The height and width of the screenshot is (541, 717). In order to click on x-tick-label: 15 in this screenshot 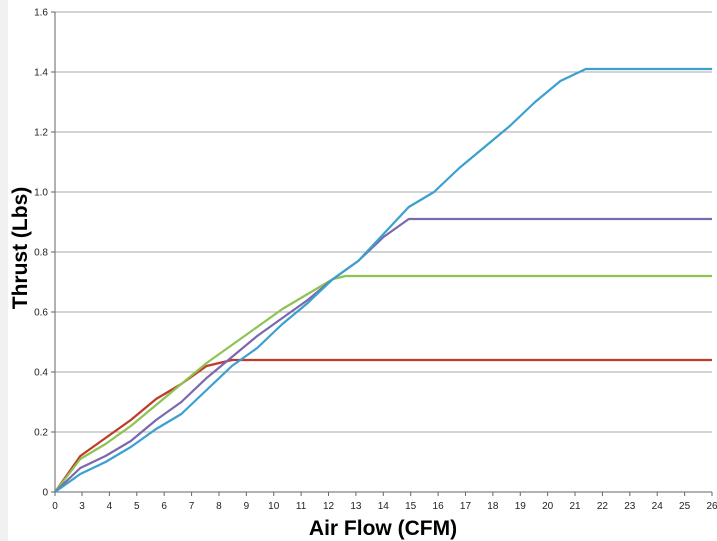, I will do `click(411, 506)`.